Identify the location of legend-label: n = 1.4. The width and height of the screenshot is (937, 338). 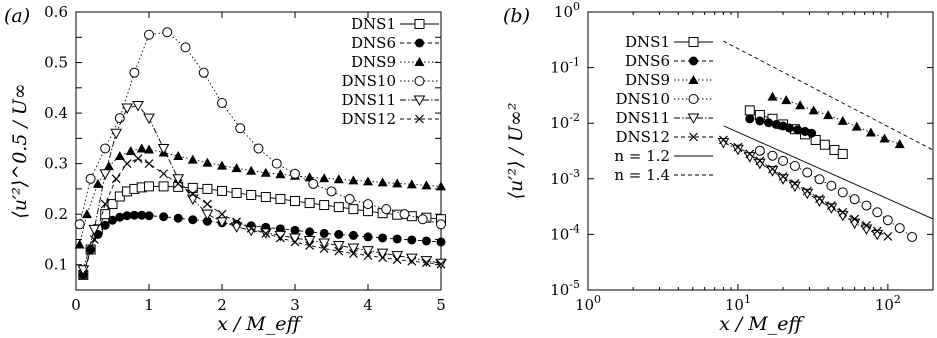
(642, 175).